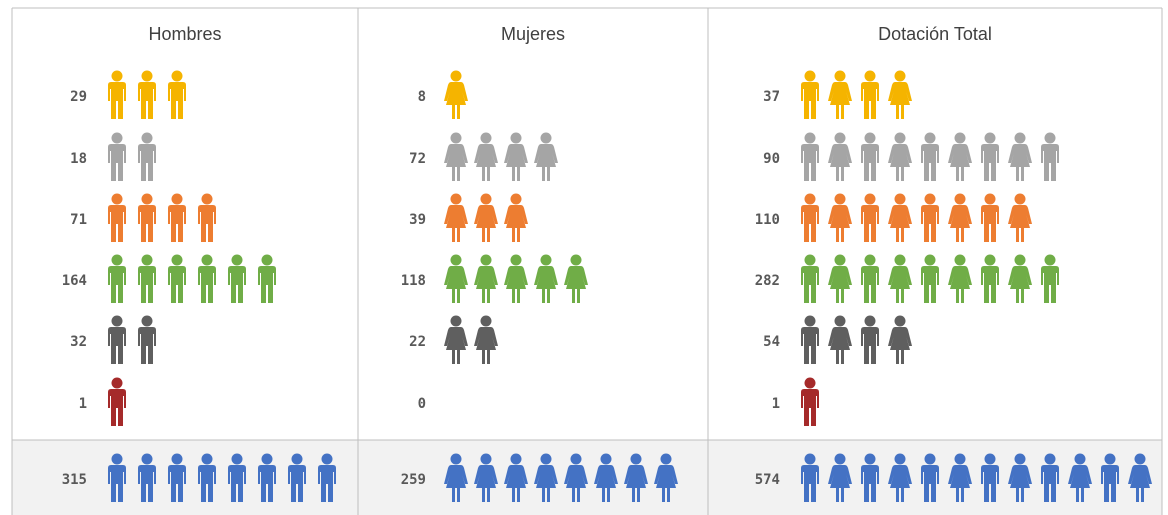  Describe the element at coordinates (417, 159) in the screenshot. I see `row-value: 72` at that location.